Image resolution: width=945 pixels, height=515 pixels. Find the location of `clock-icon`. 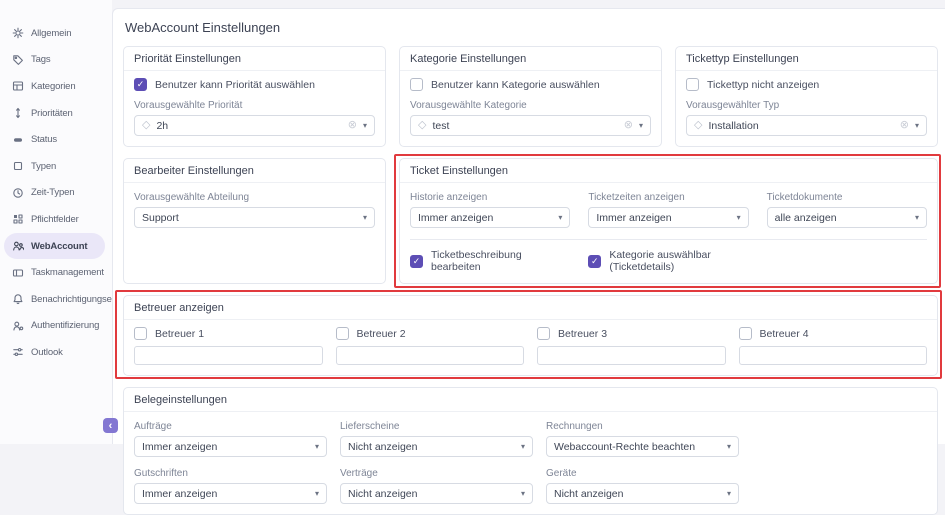

clock-icon is located at coordinates (18, 193).